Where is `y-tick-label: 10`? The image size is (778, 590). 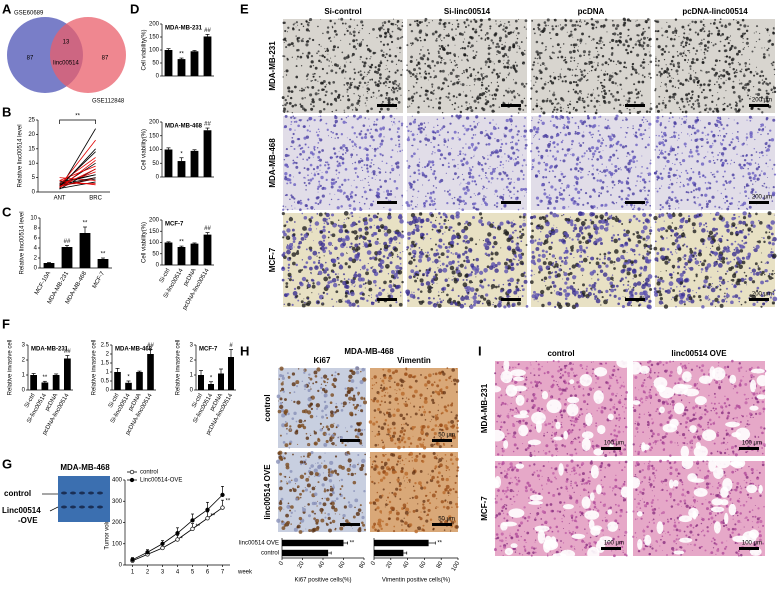 y-tick-label: 10 is located at coordinates (33, 219).